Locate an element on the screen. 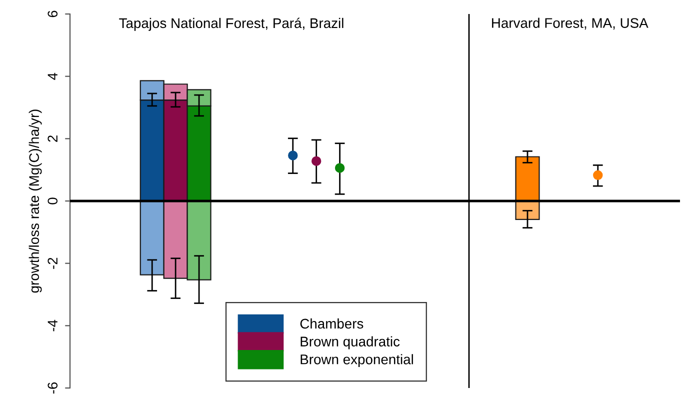 The image size is (689, 404). bar is located at coordinates (527, 179).